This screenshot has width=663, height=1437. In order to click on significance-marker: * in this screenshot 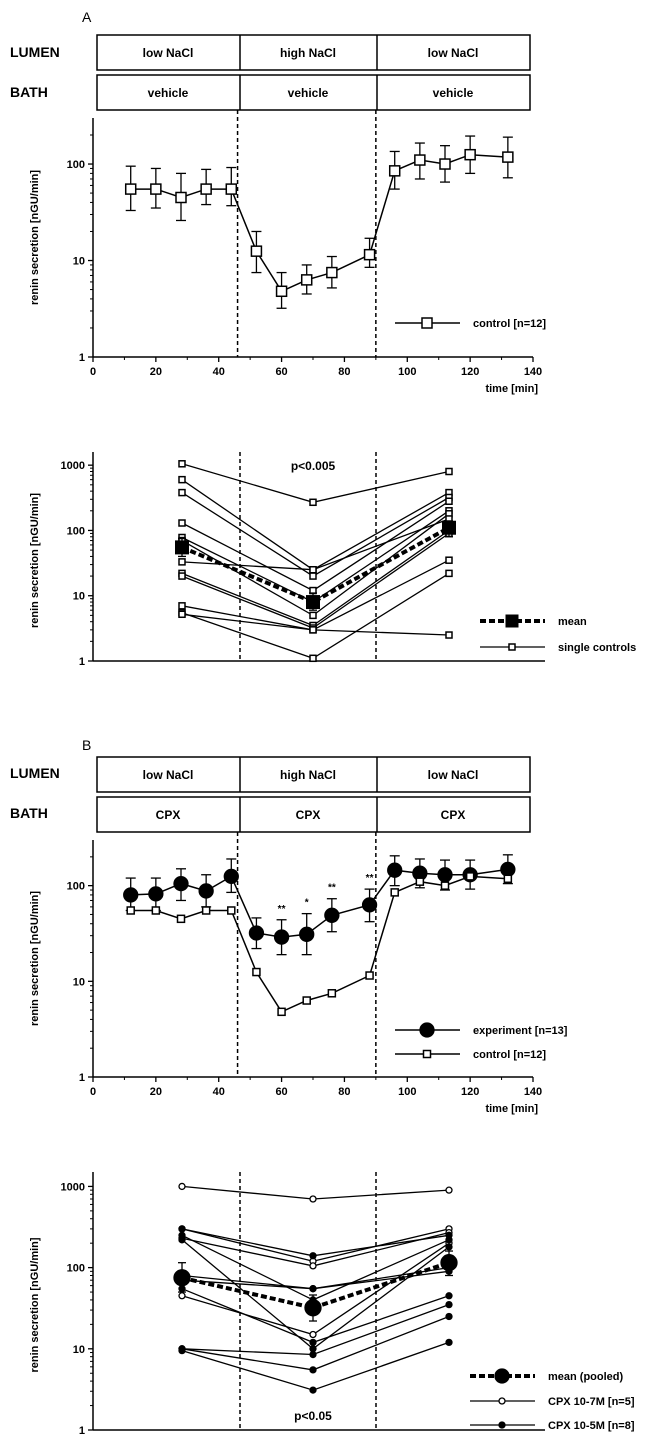, I will do `click(307, 903)`.